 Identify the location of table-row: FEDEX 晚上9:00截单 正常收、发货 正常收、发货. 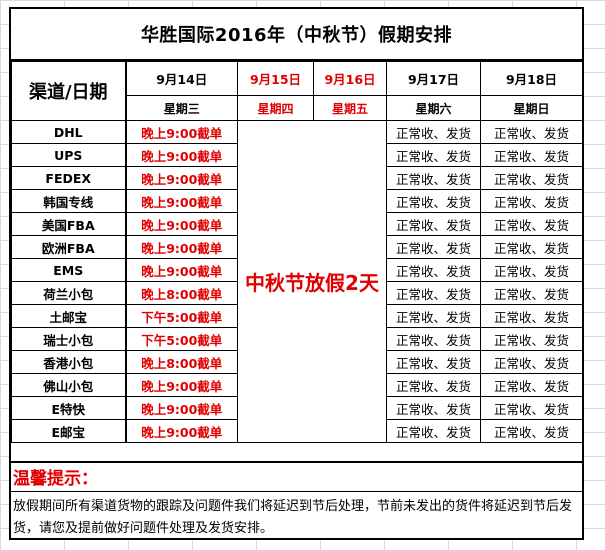
(297, 178).